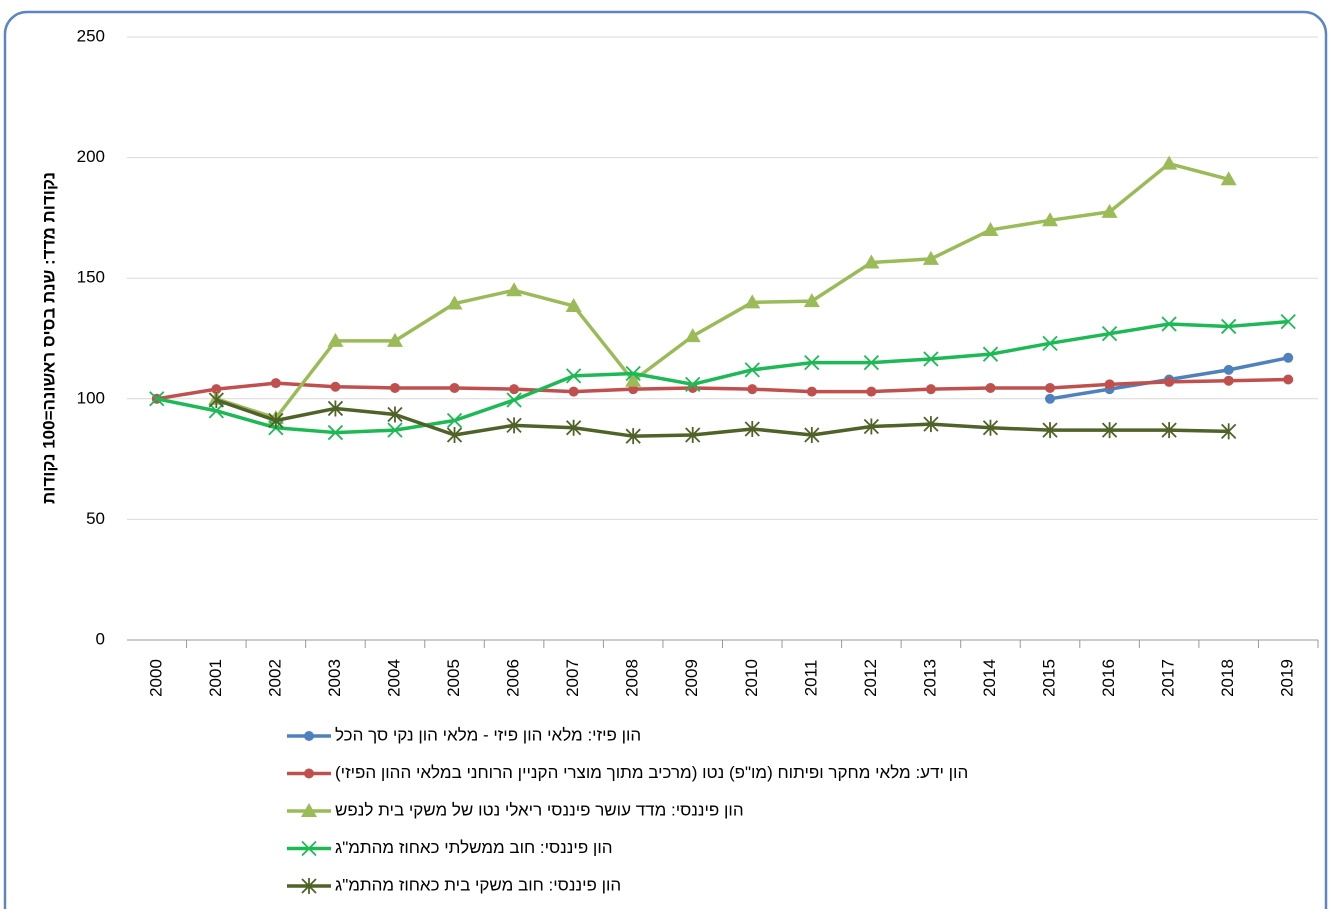 The height and width of the screenshot is (914, 1331). I want to click on x-tick-label: 2016, so click(1108, 678).